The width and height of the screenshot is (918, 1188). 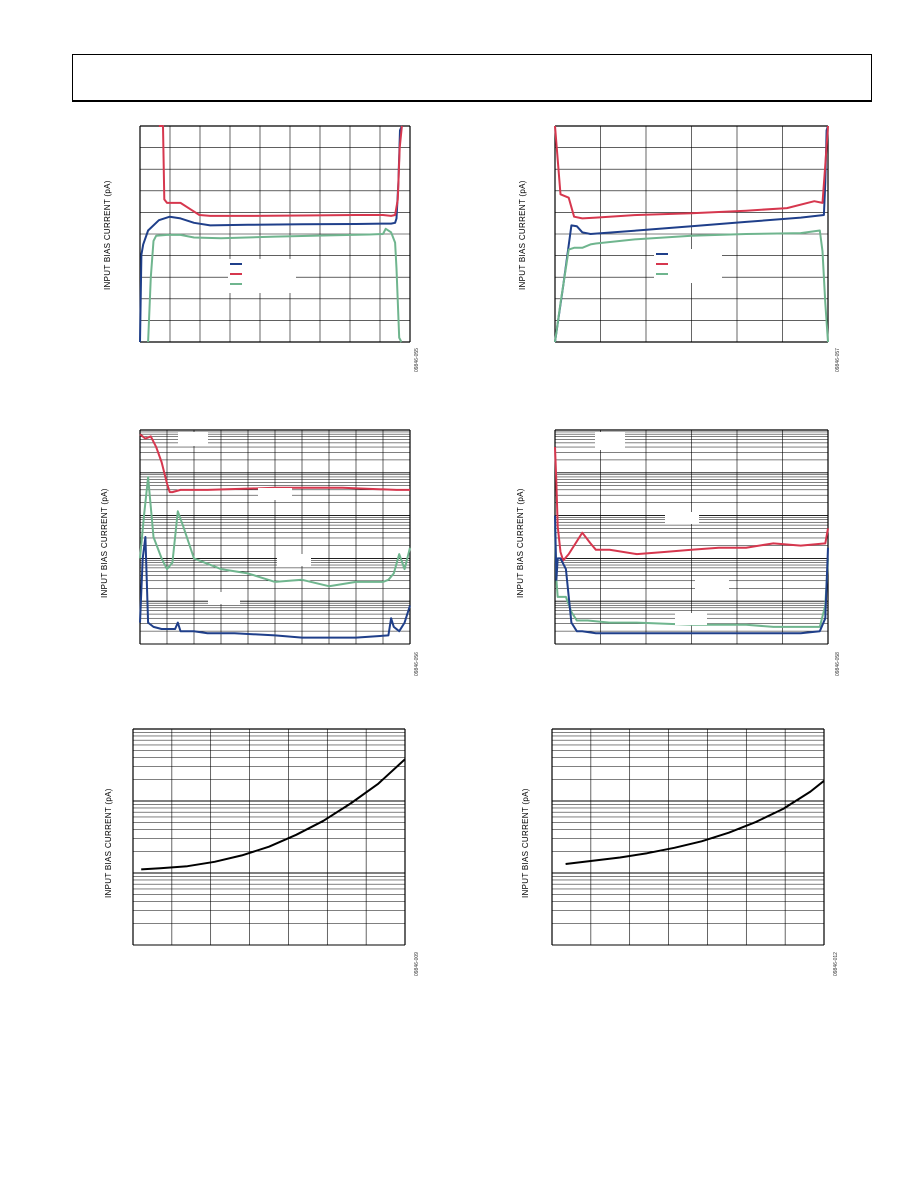 I want to click on page-header-frame, so click(x=472, y=78).